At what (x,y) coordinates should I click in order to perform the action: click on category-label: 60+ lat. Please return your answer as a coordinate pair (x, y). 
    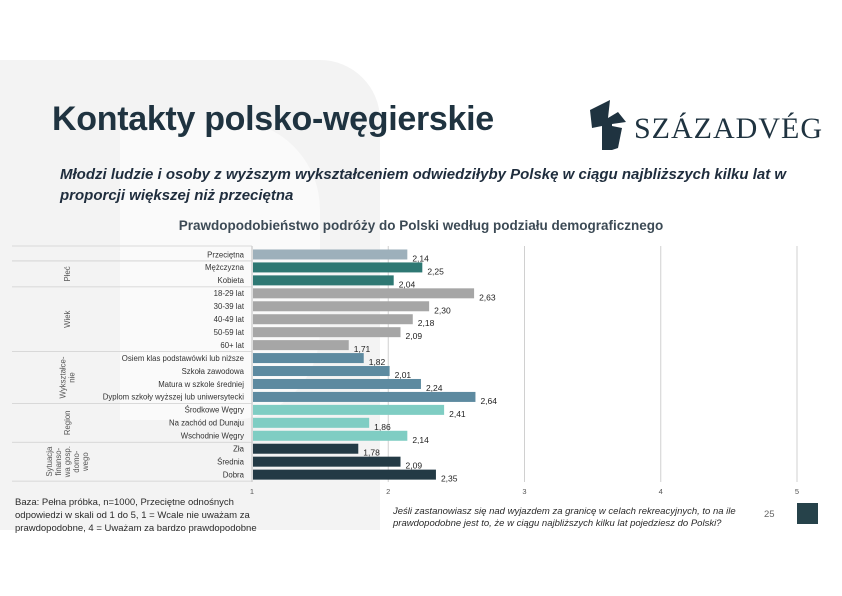
    Looking at the image, I should click on (232, 345).